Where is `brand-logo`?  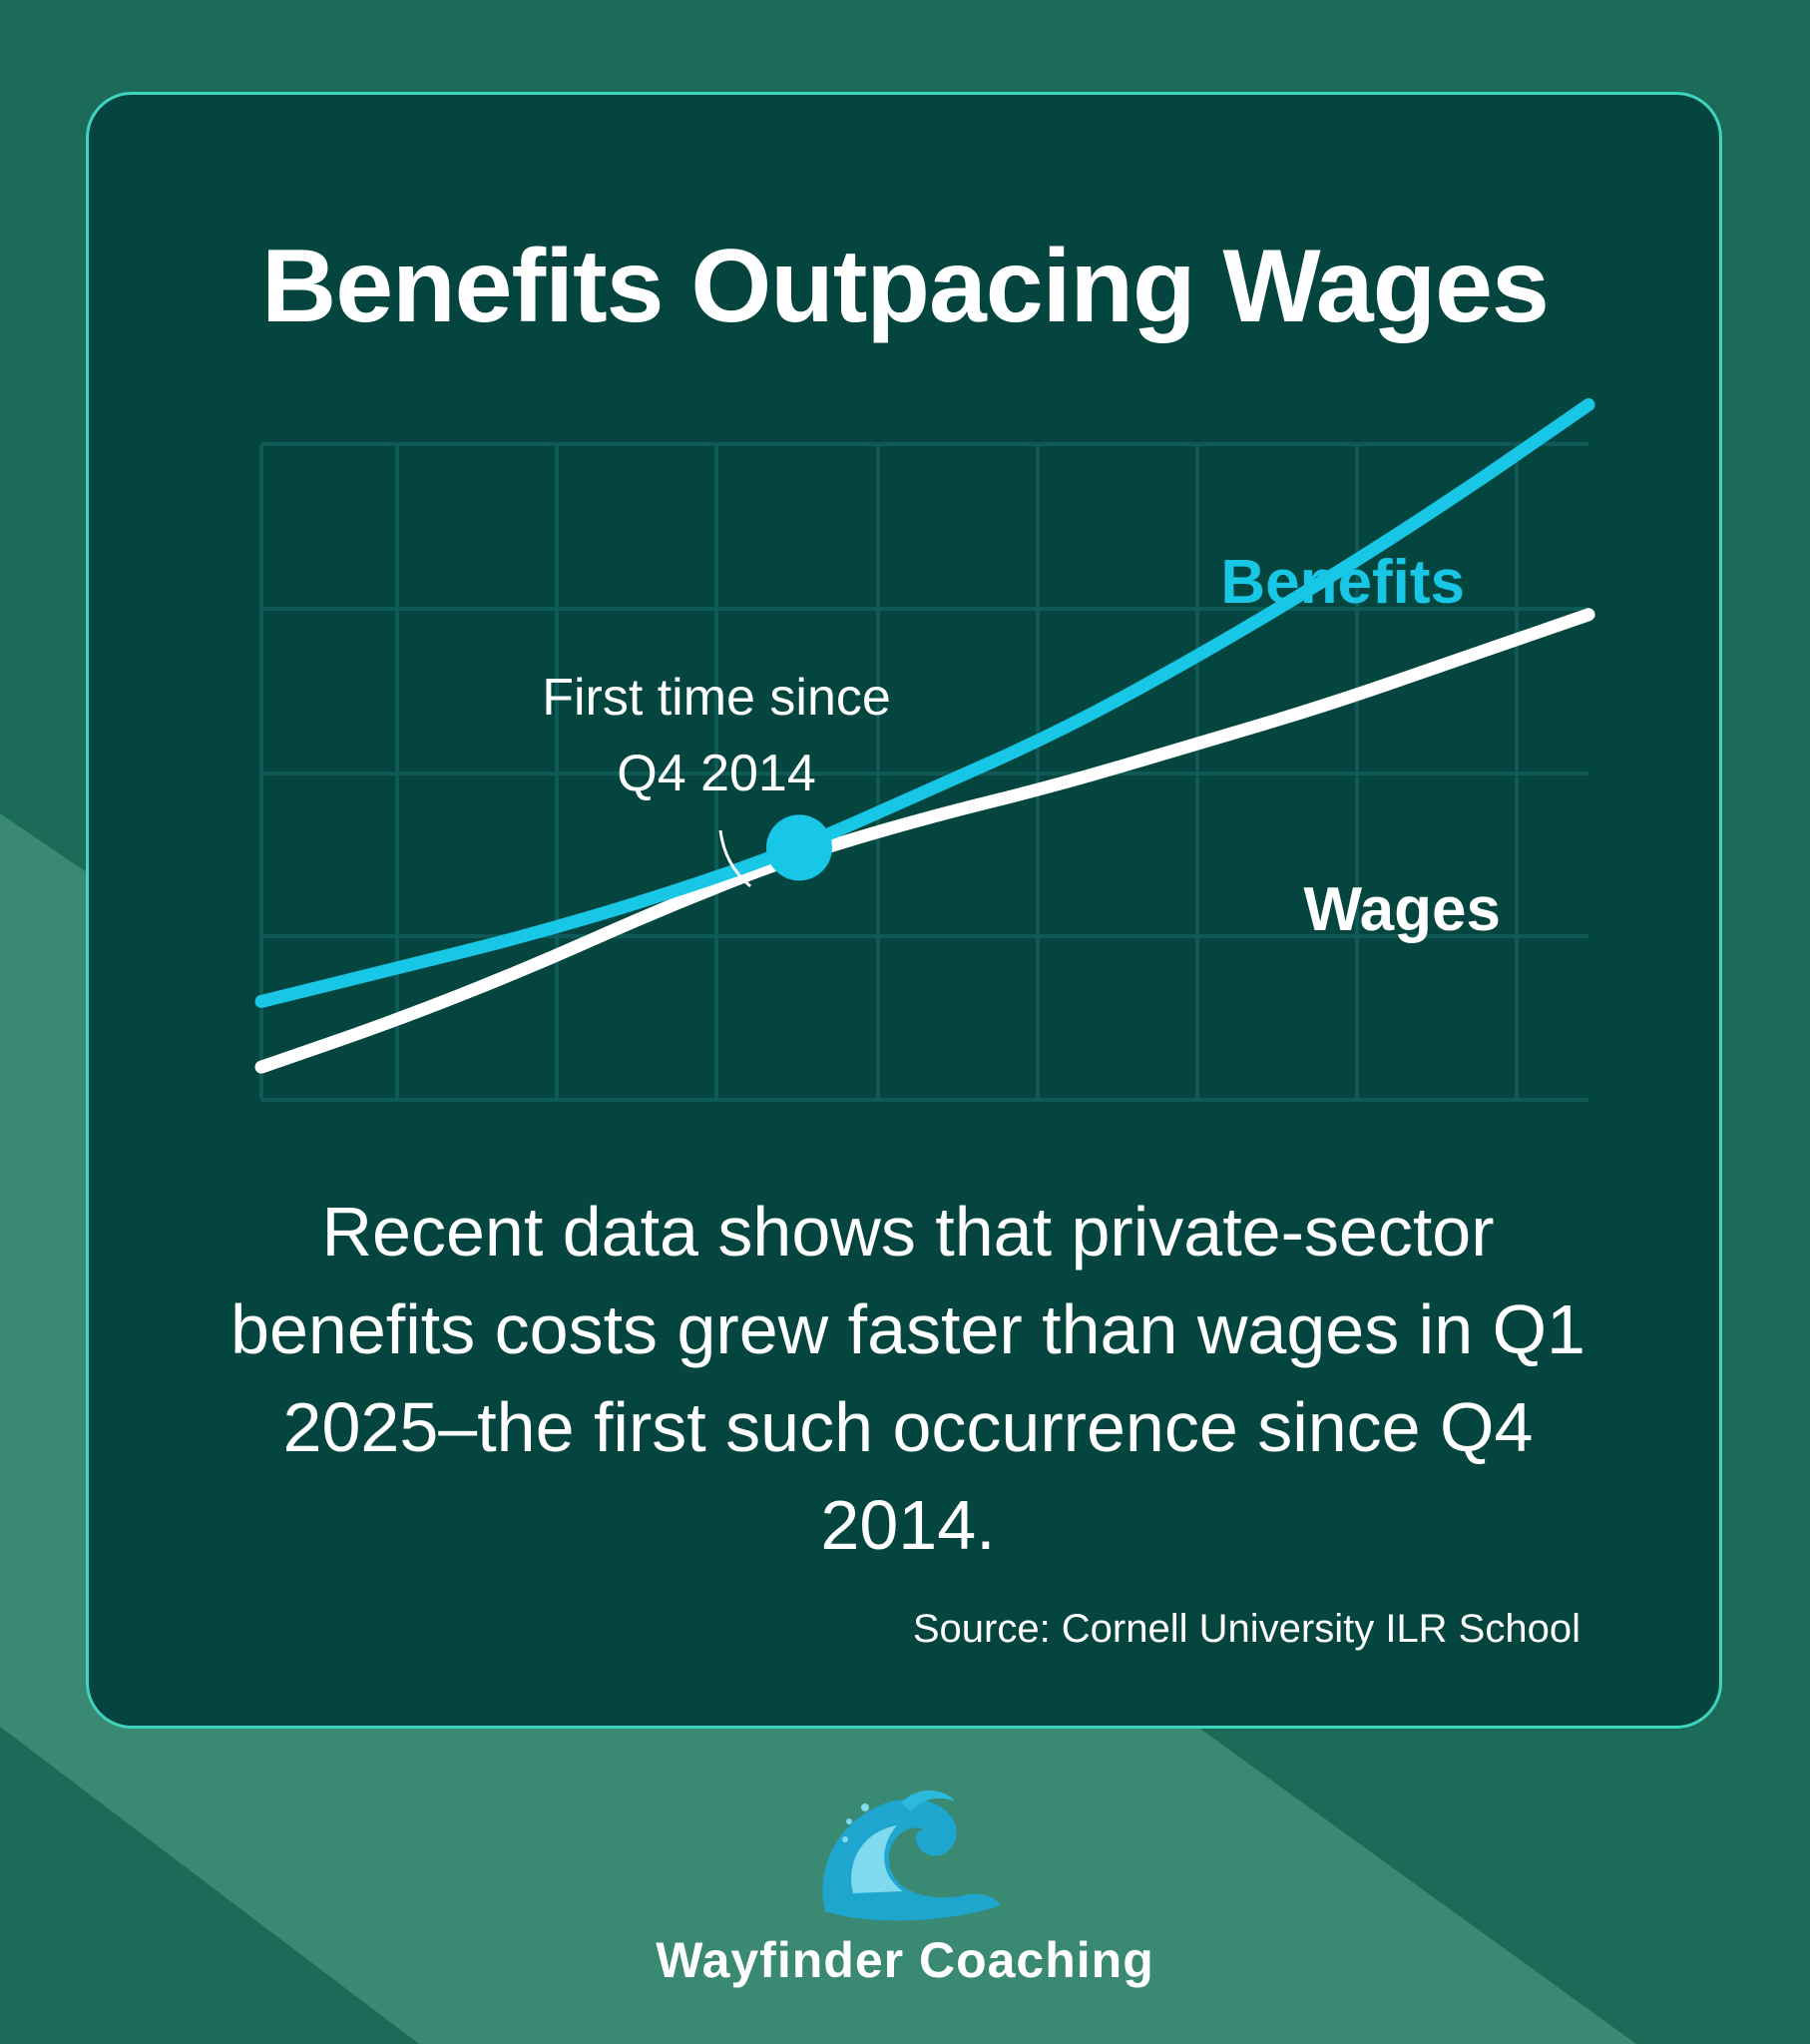 brand-logo is located at coordinates (905, 1859).